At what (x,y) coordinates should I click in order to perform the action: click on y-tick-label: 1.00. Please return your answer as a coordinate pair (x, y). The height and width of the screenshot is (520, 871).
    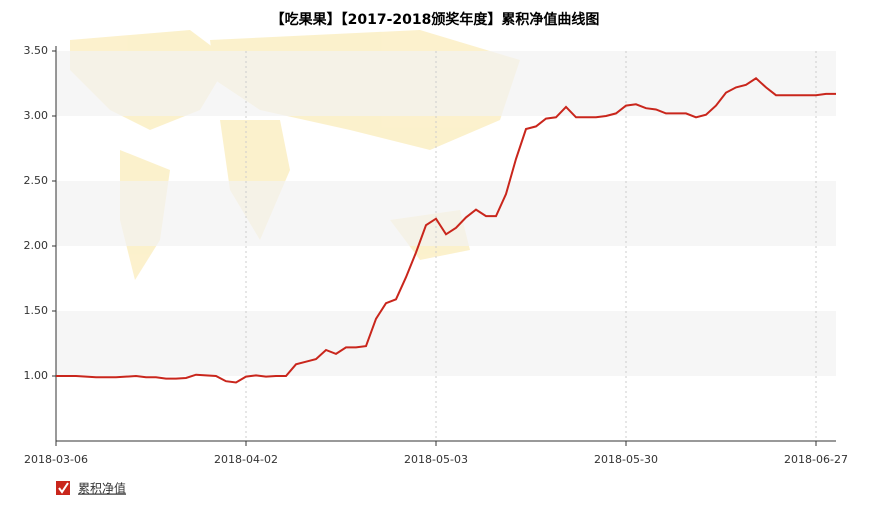
    Looking at the image, I should click on (36, 375).